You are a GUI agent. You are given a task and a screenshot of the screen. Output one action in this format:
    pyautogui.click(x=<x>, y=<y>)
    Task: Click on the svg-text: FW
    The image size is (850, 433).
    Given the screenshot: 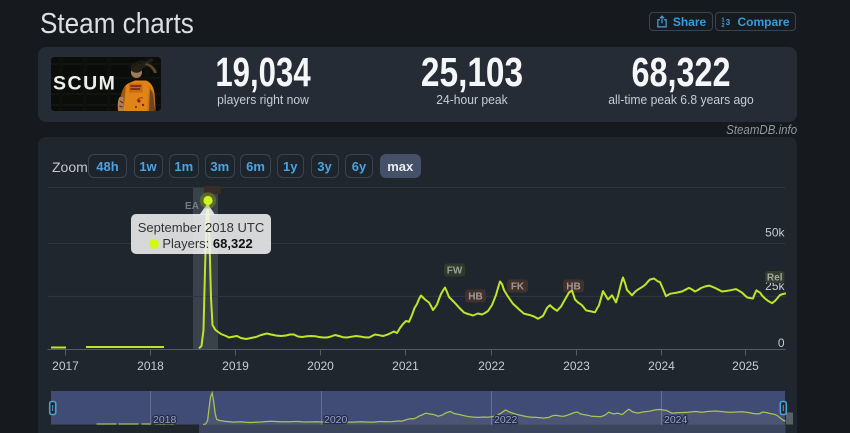 What is the action you would take?
    pyautogui.click(x=455, y=271)
    